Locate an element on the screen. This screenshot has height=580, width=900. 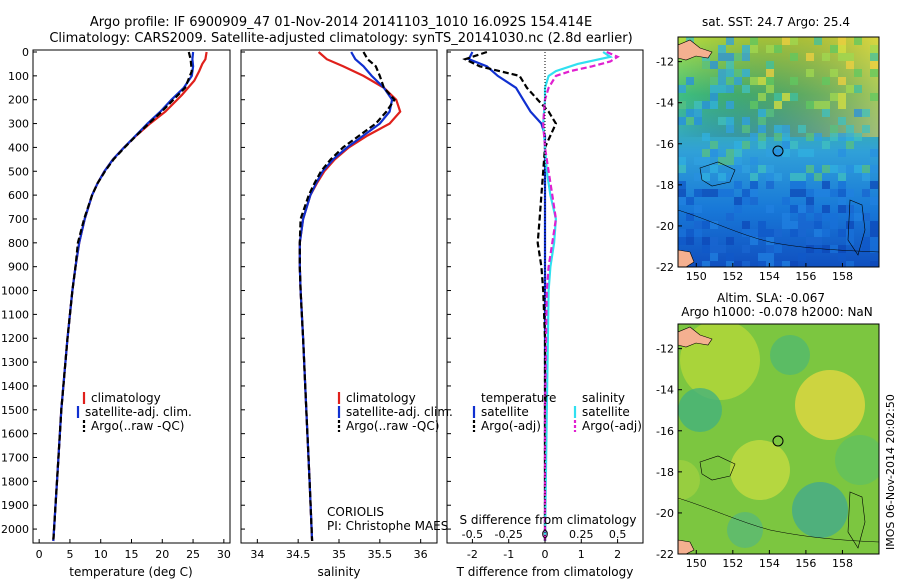
pi-label: PI: Christophe MAES is located at coordinates (387, 526).